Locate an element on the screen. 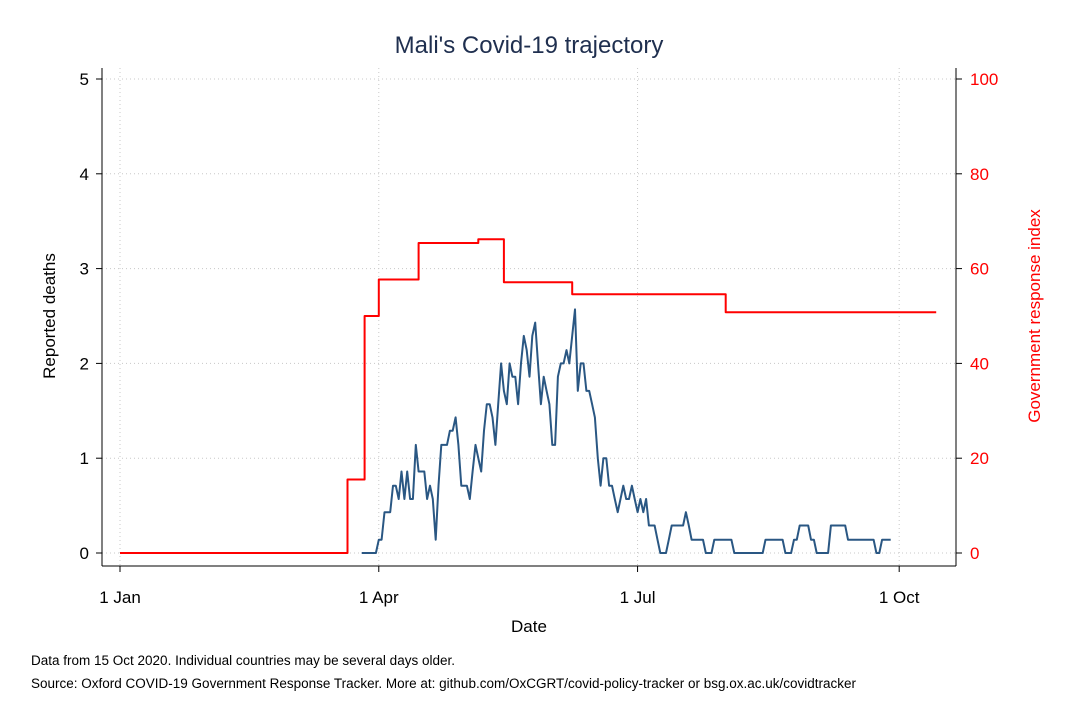 Image resolution: width=1083 pixels, height=722 pixels. x-tick-label-1: 1 Apr is located at coordinates (379, 597).